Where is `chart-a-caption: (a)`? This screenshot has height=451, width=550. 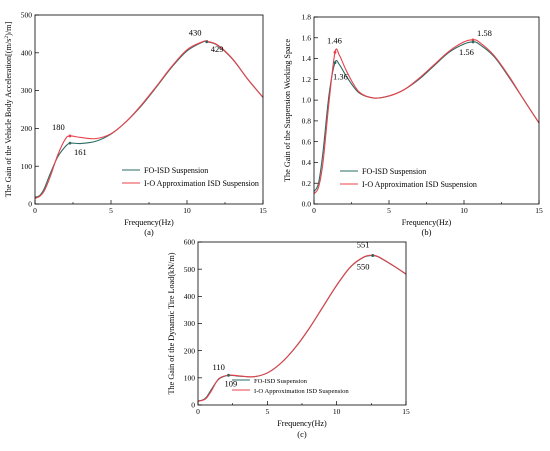
chart-a-caption: (a) is located at coordinates (149, 232).